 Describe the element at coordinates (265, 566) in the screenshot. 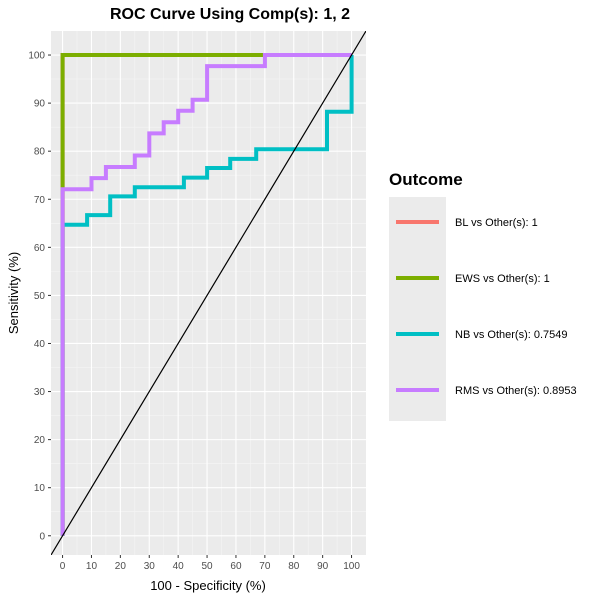

I see `x-tick-label: 70` at that location.